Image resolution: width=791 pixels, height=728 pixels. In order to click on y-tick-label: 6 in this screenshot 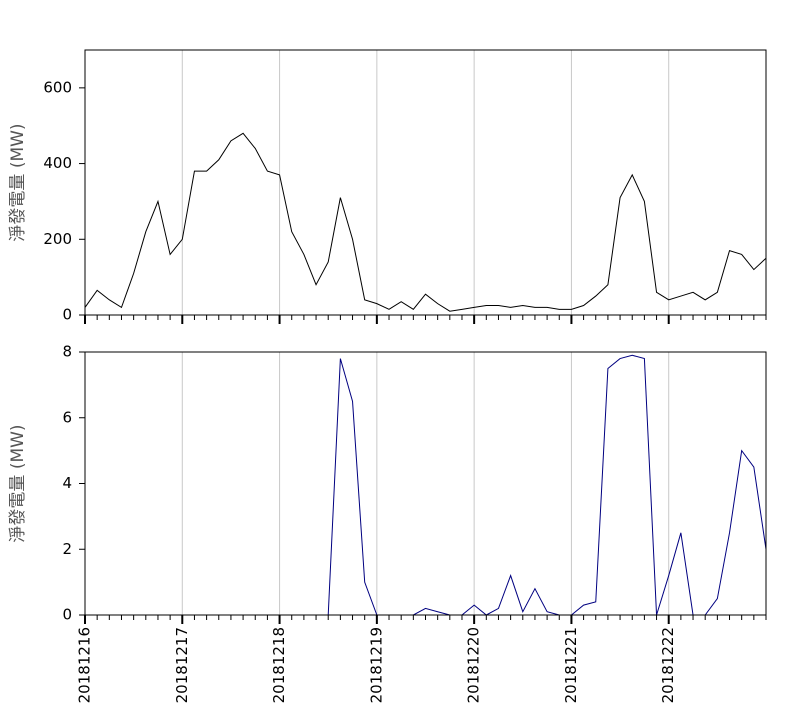, I will do `click(67, 417)`.